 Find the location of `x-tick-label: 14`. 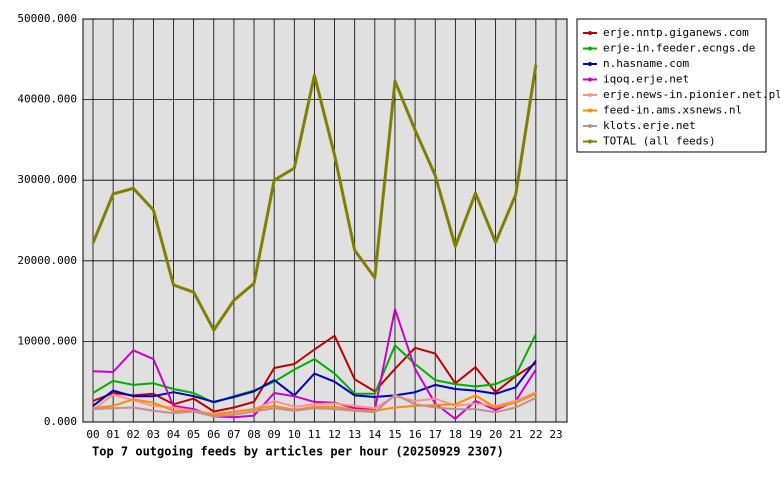

x-tick-label: 14 is located at coordinates (375, 434).